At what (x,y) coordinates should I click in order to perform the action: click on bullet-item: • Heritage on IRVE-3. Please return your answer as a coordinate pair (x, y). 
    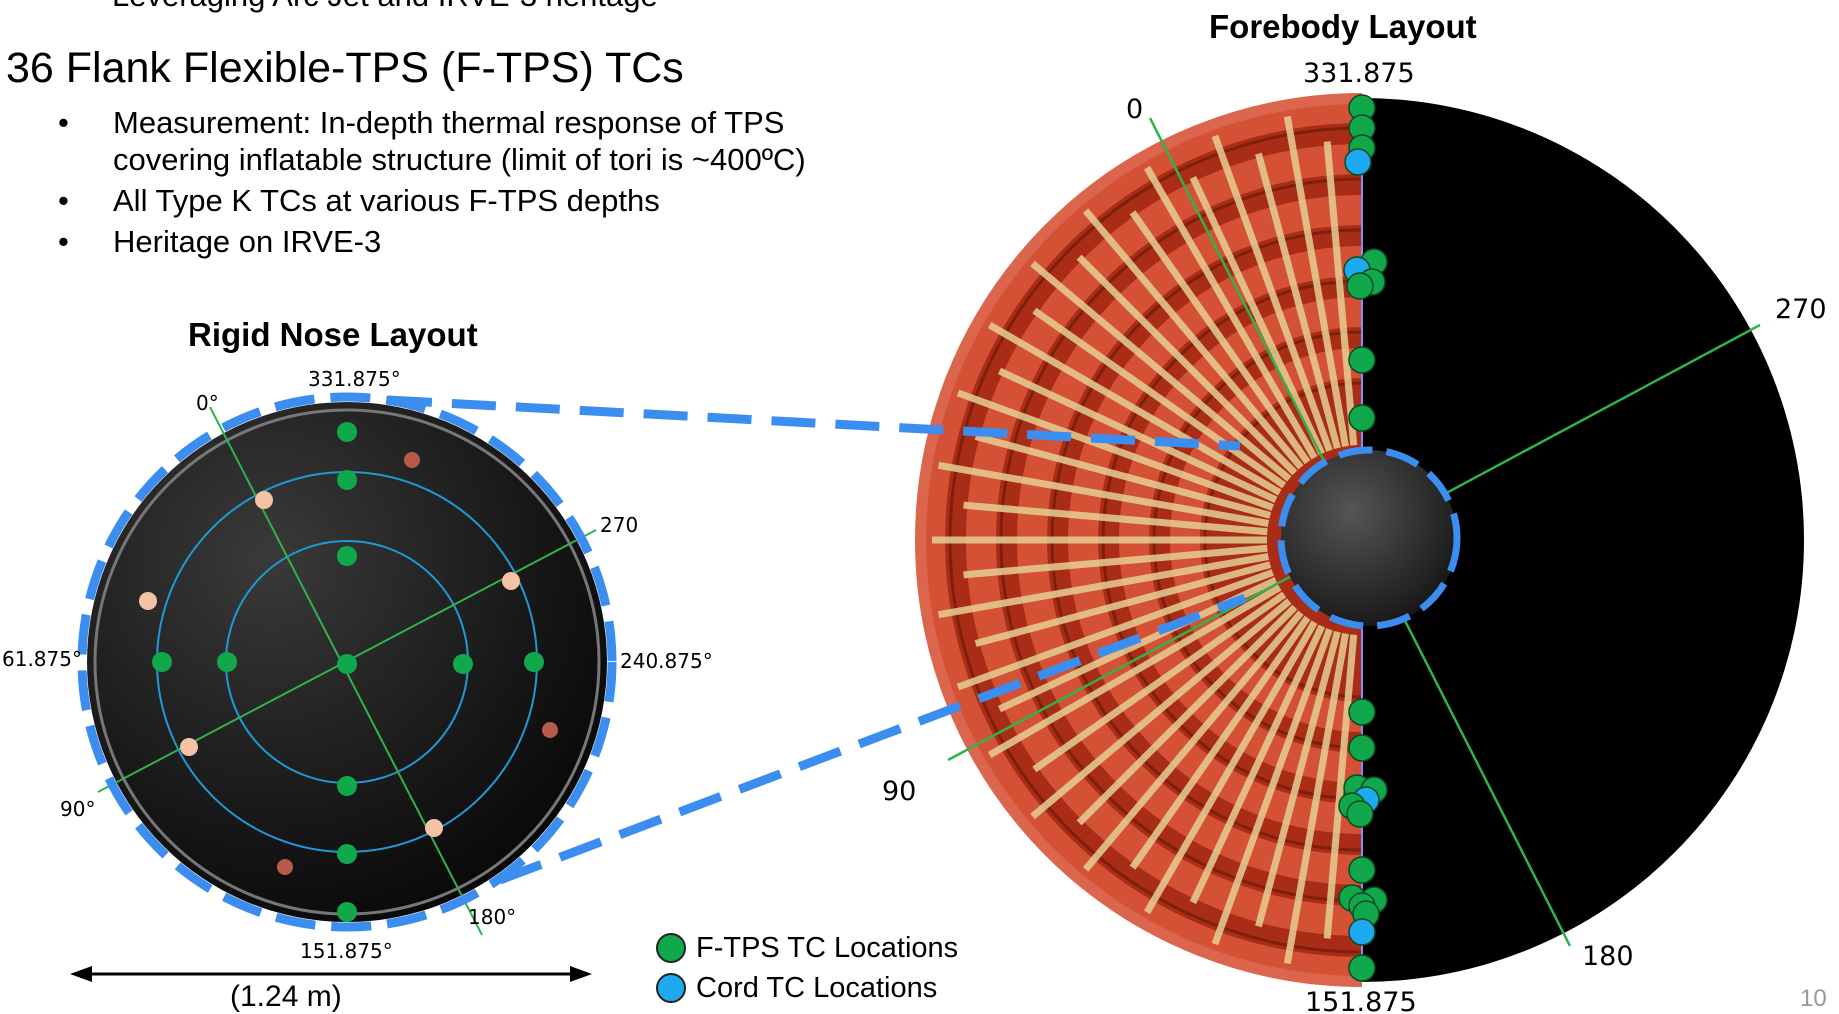
    Looking at the image, I should click on (455, 241).